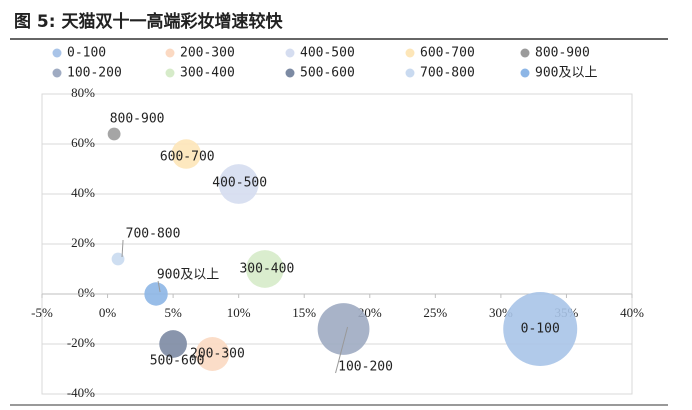  Describe the element at coordinates (173, 312) in the screenshot. I see `x-tick-label: 5%` at that location.